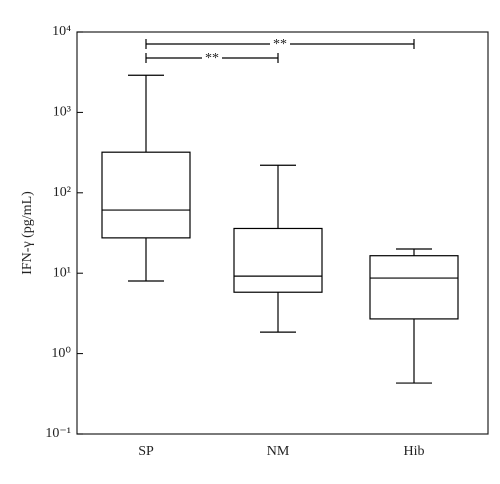 Image resolution: width=500 pixels, height=484 pixels. What do you see at coordinates (27, 233) in the screenshot?
I see `y-axis-label: IFN-γ (pg/mL)` at bounding box center [27, 233].